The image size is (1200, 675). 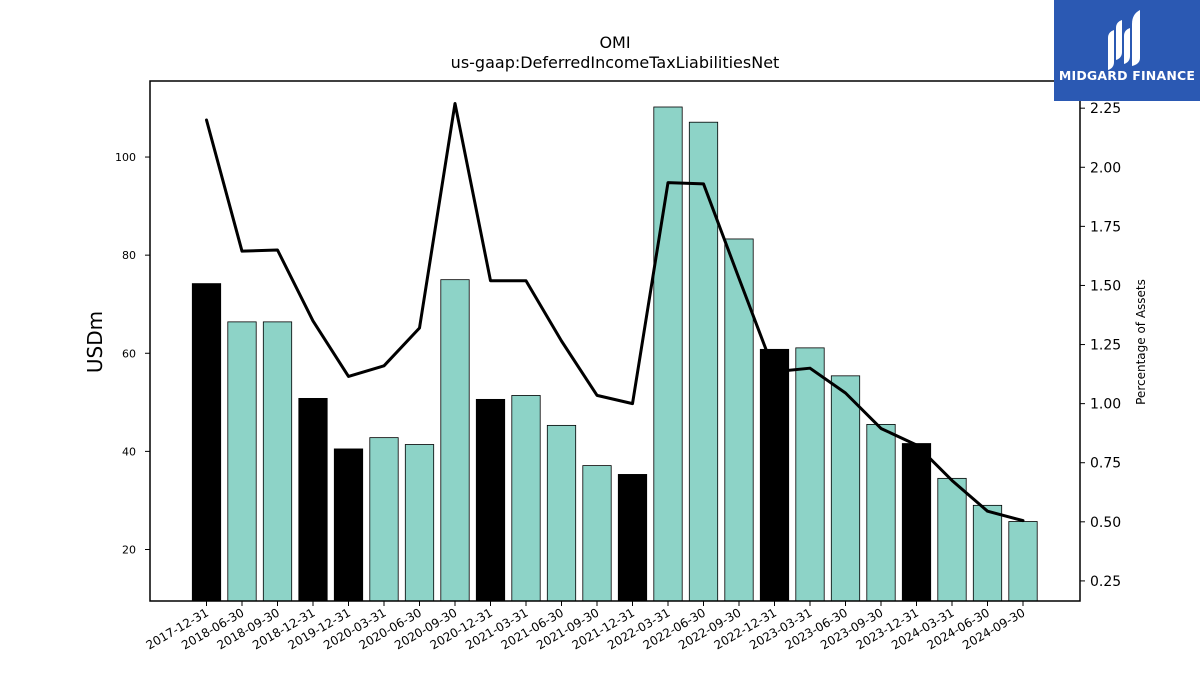 What do you see at coordinates (1105, 464) in the screenshot?
I see `y2-tick-label: 0.75` at bounding box center [1105, 464].